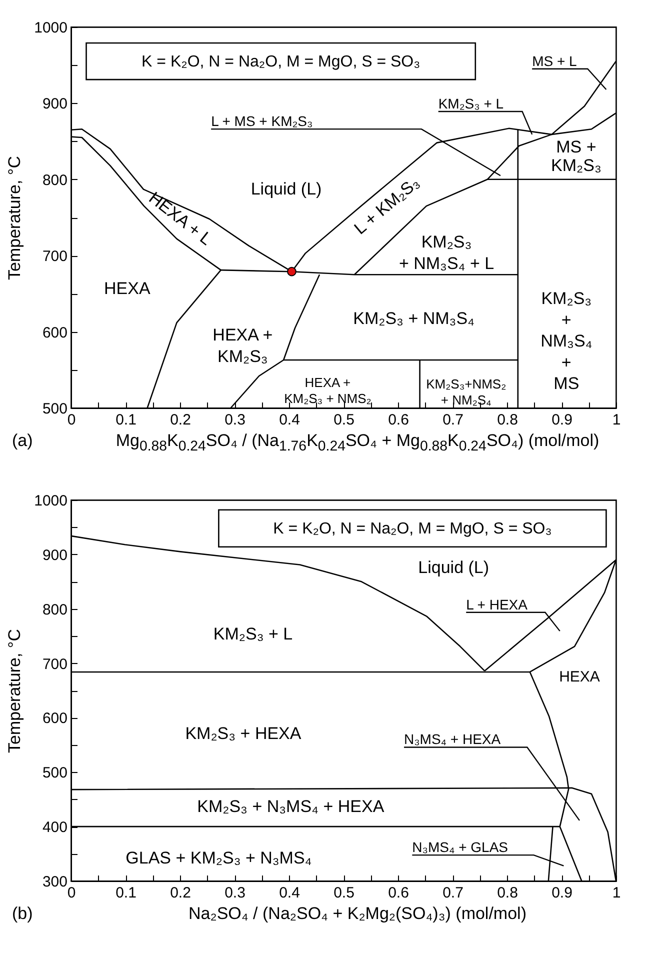  I want to click on x-axis-title: Na₂SO₄ / (Na₂SO₄ + K₂Mg₂(SO₄)₃) (mol/mol), so click(358, 914).